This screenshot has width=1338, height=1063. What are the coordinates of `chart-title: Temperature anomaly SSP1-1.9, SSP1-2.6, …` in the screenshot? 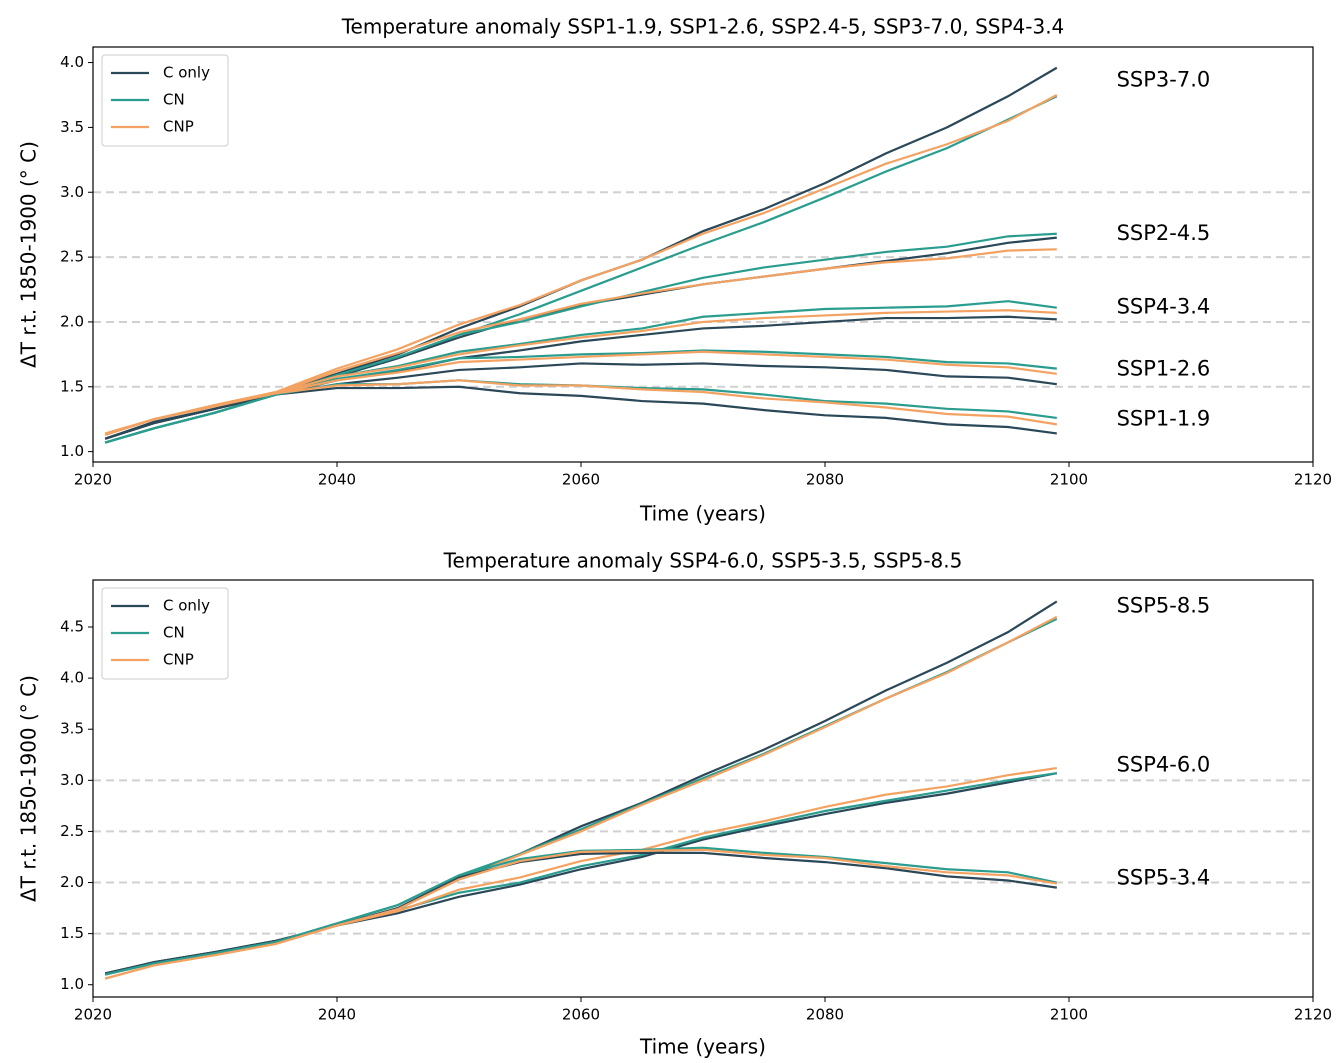 It's located at (703, 27).